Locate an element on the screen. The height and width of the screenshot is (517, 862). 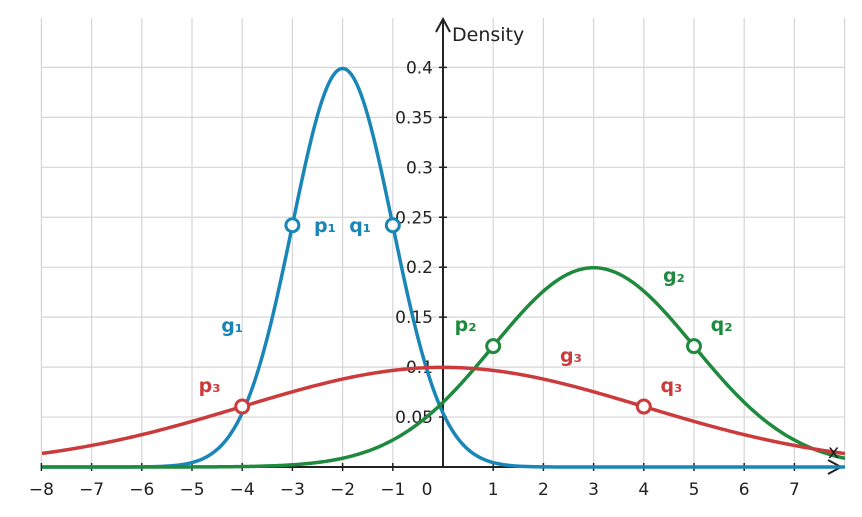
x-tick-label: −6 is located at coordinates (141, 490).